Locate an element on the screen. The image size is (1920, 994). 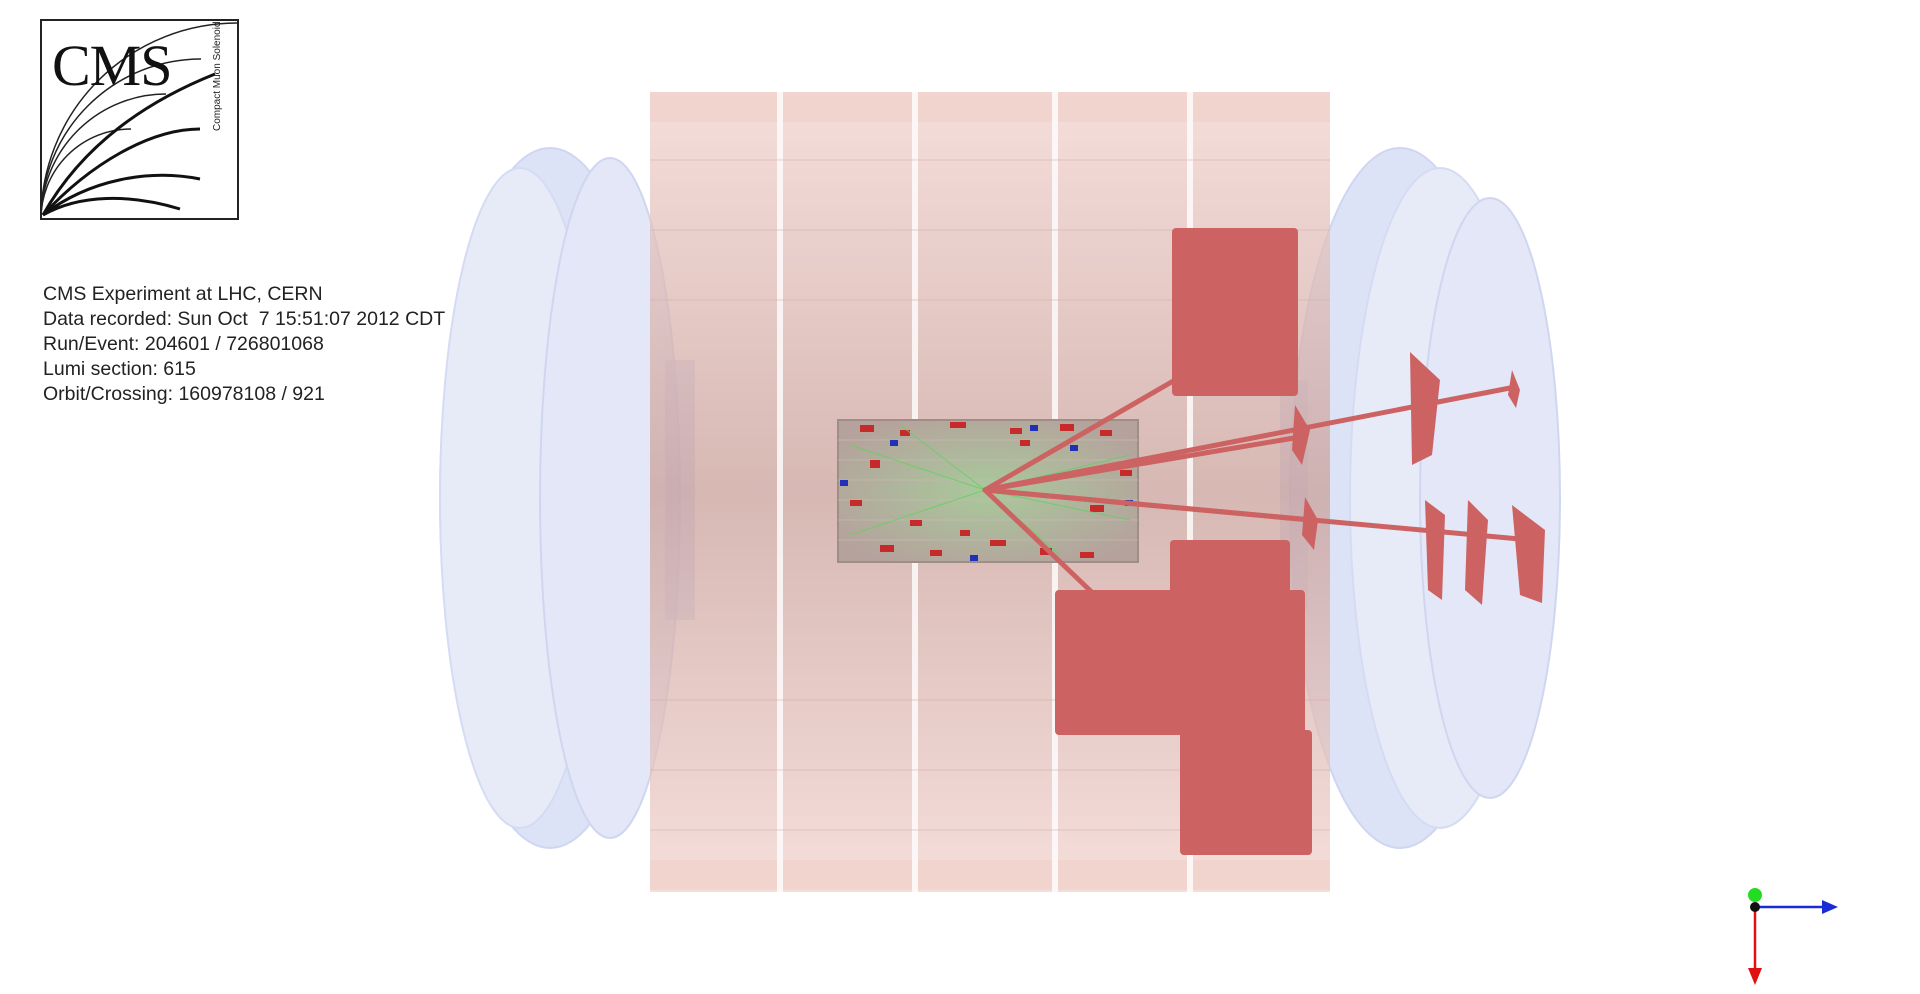
axis-indicator is located at coordinates (1793, 936).